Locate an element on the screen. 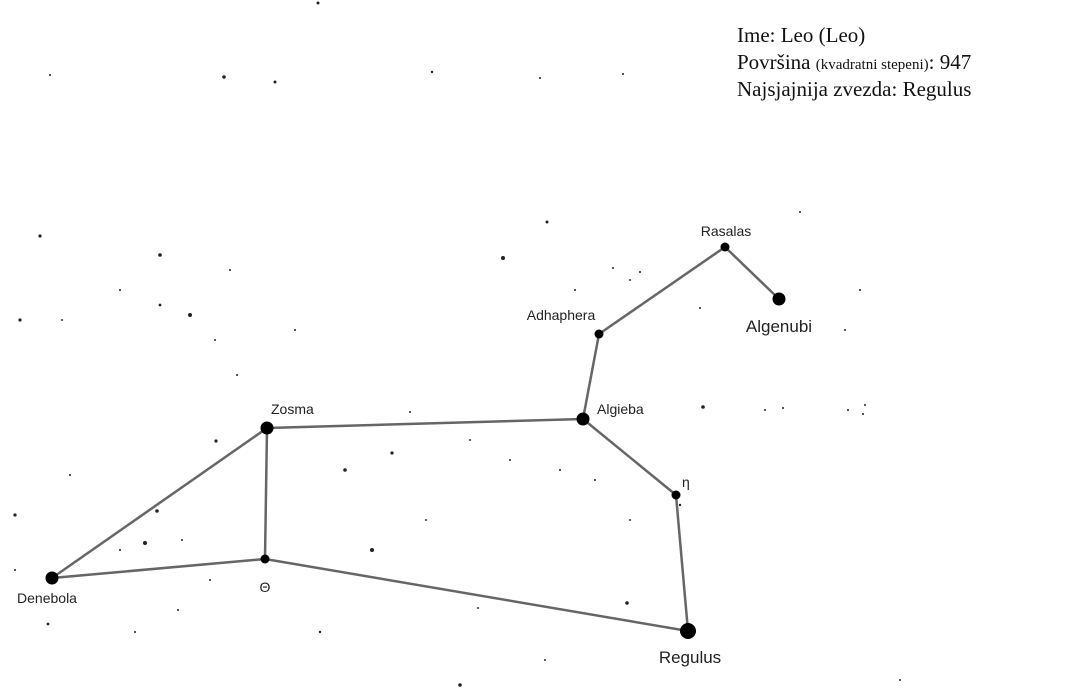 The width and height of the screenshot is (1065, 690). star-label: Algieba is located at coordinates (620, 409).